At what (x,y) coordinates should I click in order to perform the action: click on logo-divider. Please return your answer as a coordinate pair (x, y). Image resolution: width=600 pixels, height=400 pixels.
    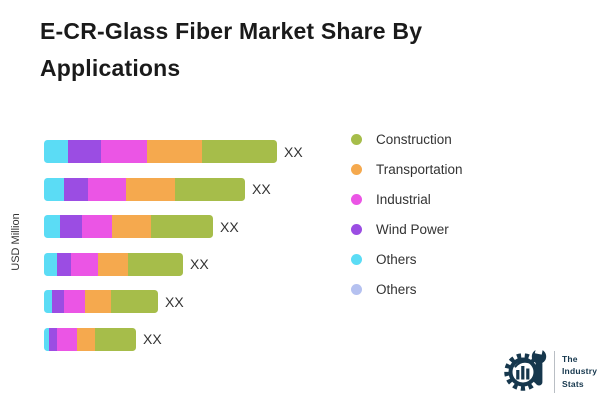
    Looking at the image, I should click on (554, 371).